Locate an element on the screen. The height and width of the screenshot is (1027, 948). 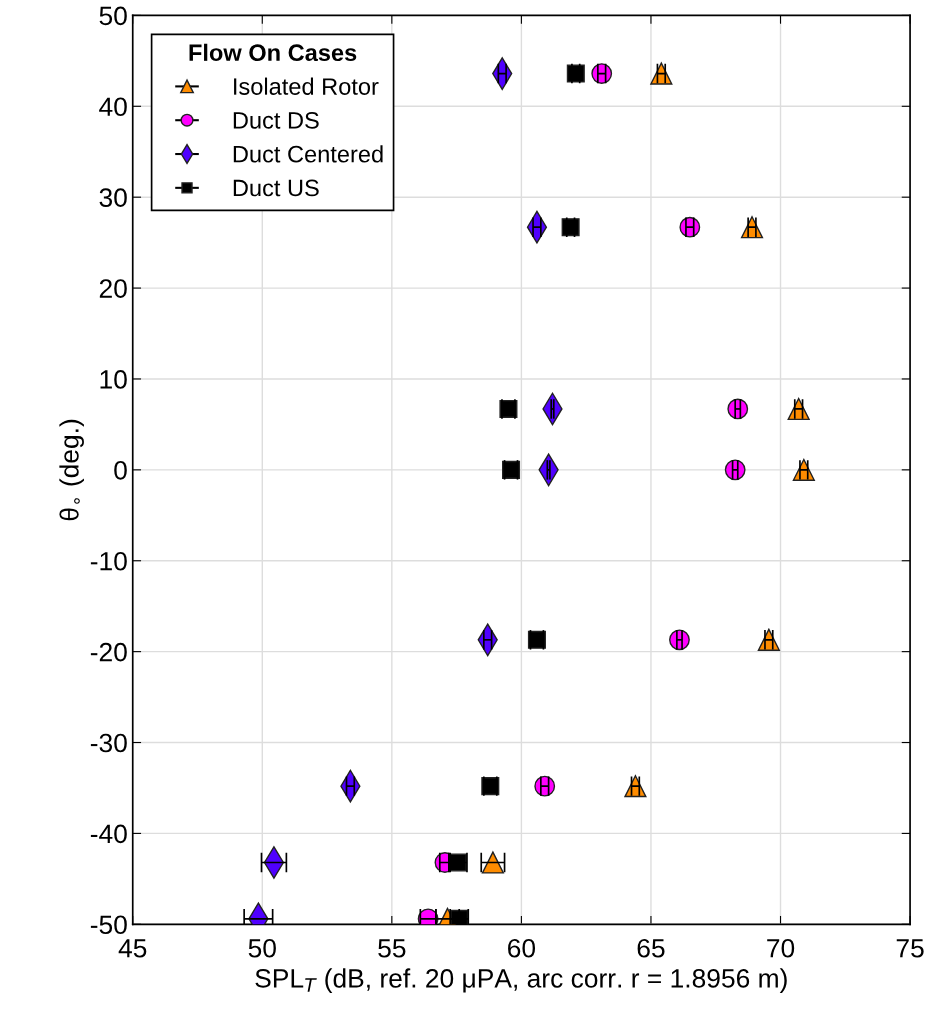
x-tick-label: 50 is located at coordinates (262, 948).